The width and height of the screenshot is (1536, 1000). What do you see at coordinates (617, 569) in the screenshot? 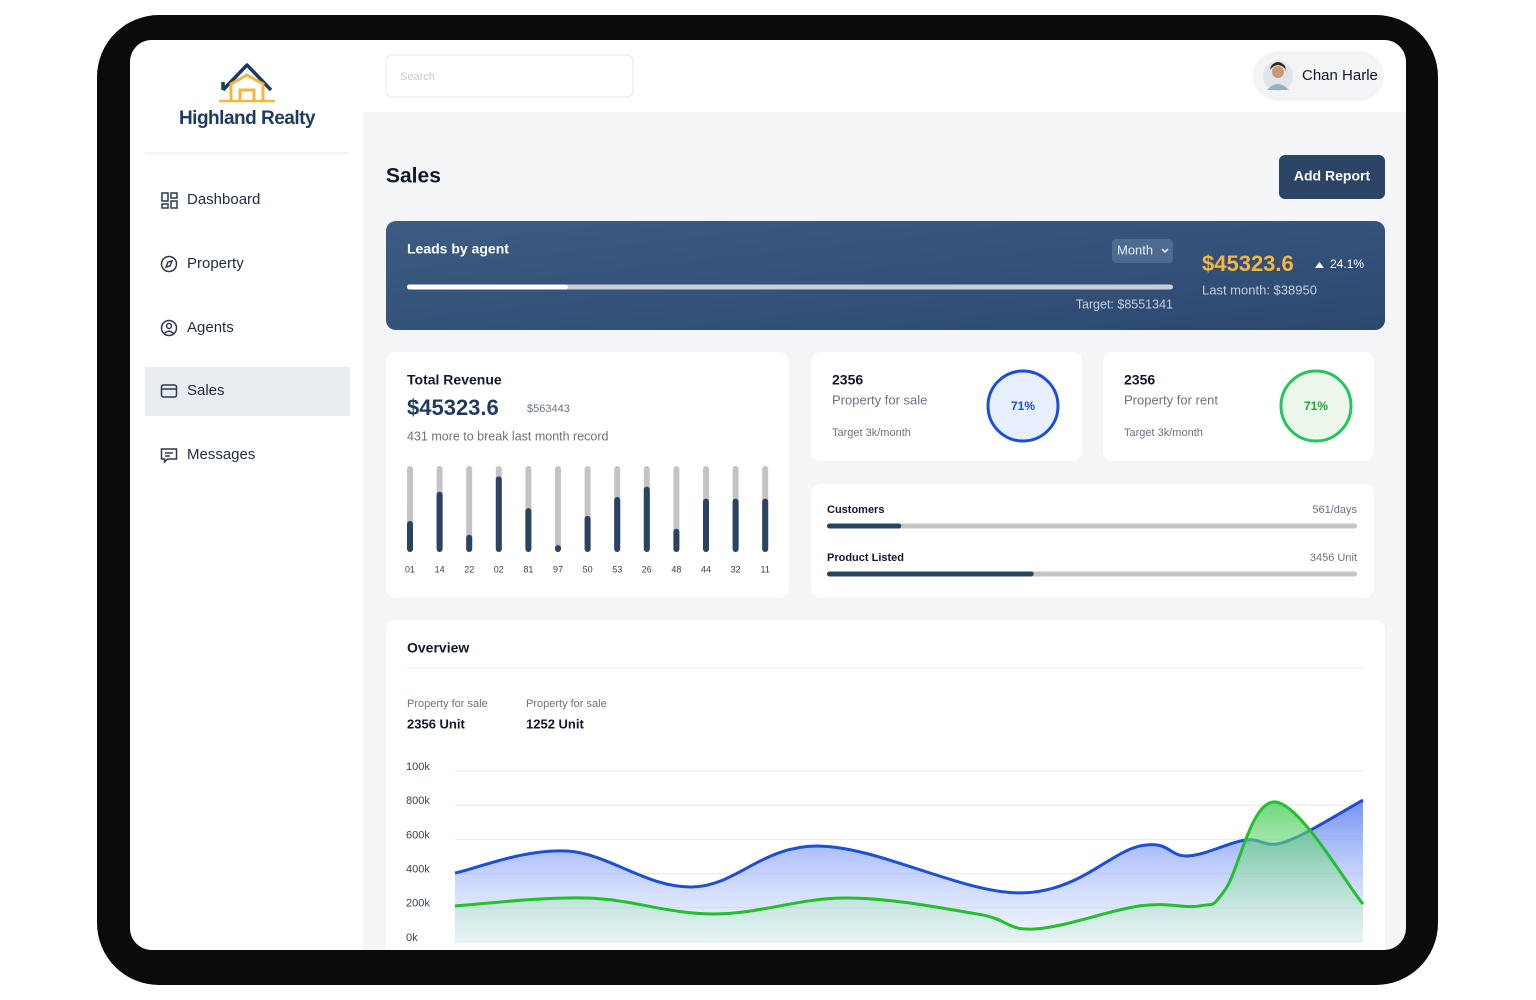
I see `x-tick-label: 53` at bounding box center [617, 569].